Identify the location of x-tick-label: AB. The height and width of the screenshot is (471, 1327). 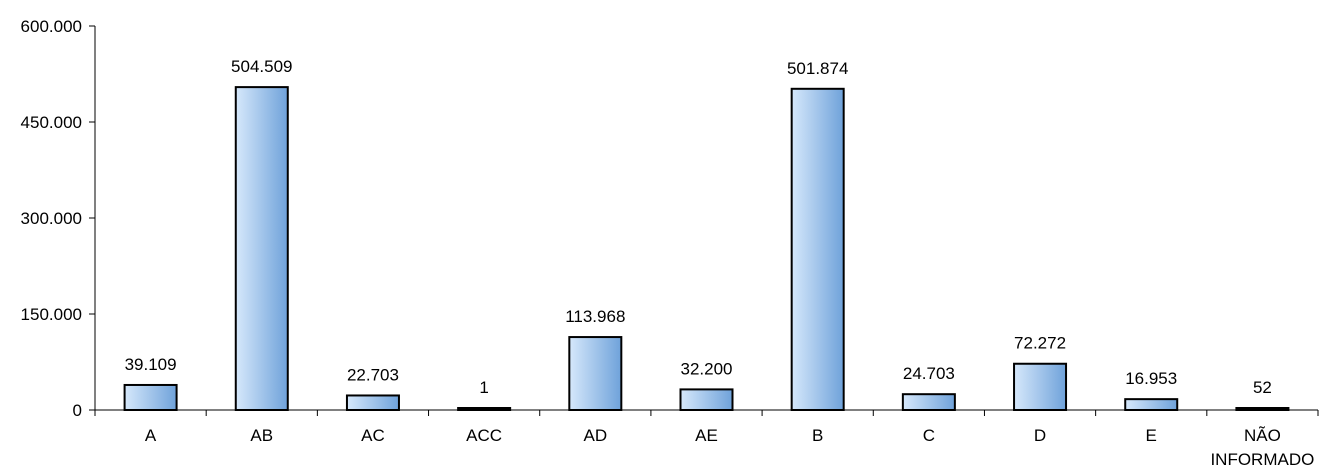
(261, 435).